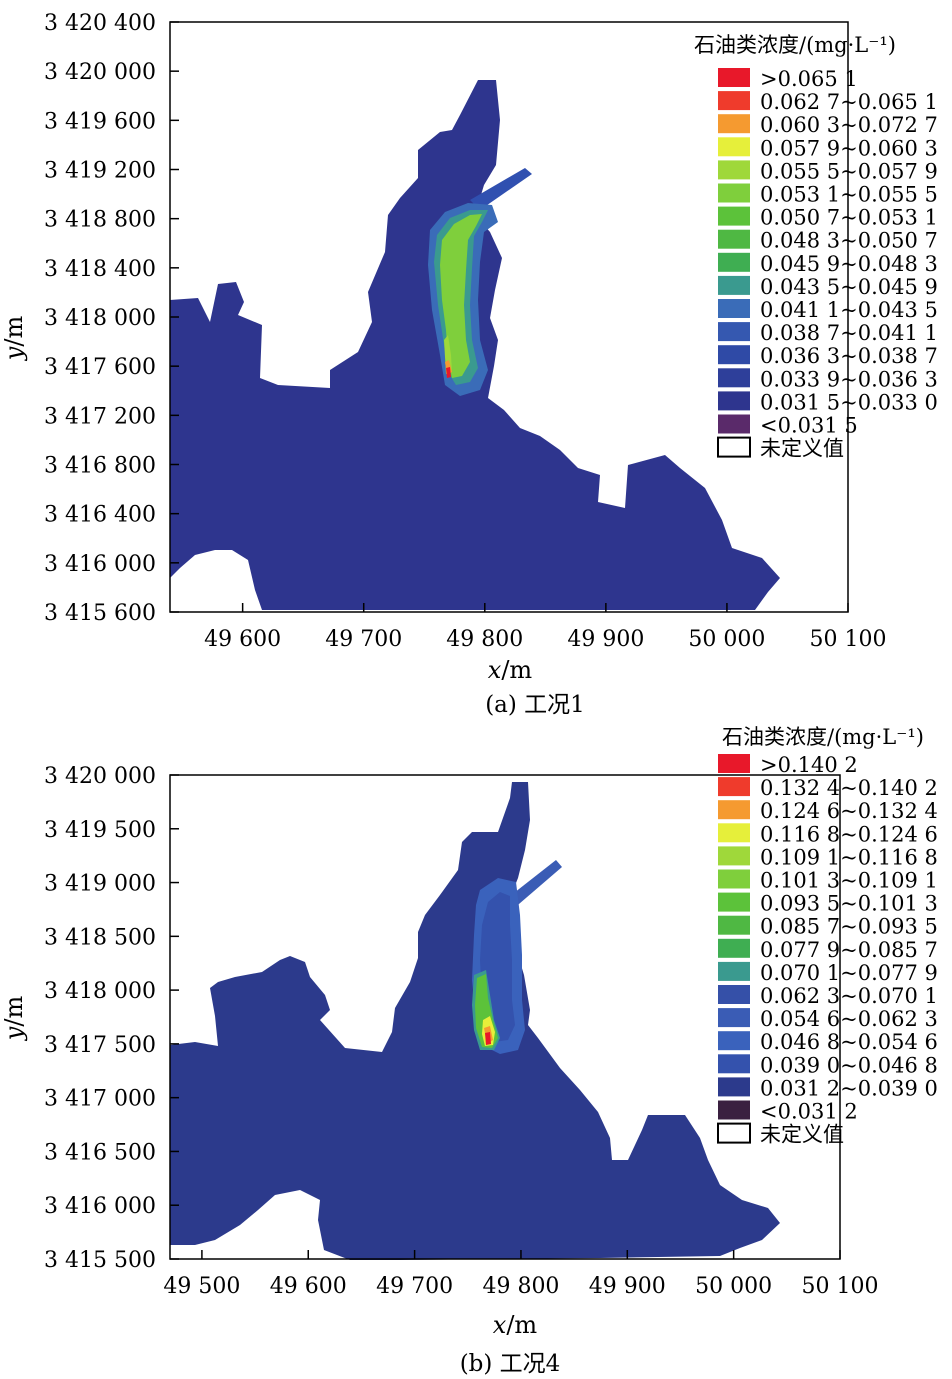 This screenshot has height=1379, width=952. What do you see at coordinates (809, 1112) in the screenshot?
I see `legend-label: <0.031 2` at bounding box center [809, 1112].